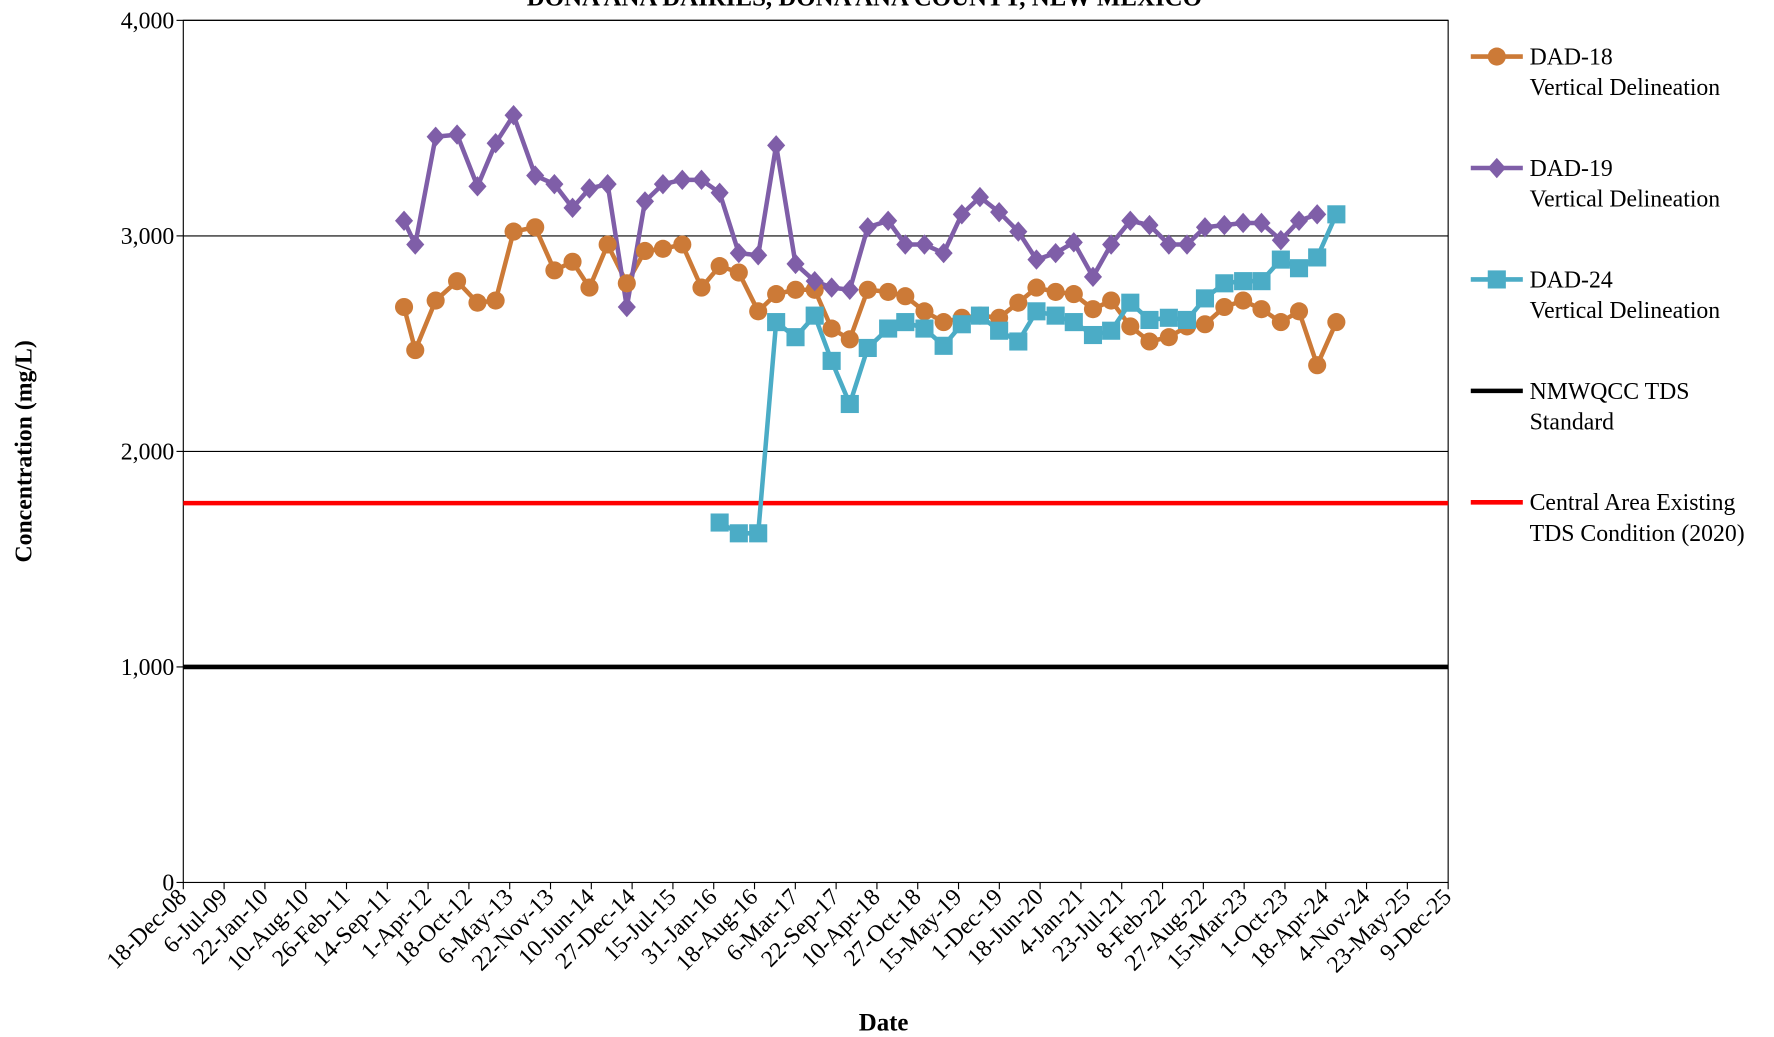 Image resolution: width=1774 pixels, height=1037 pixels. What do you see at coordinates (1496, 279) in the screenshot?
I see `legend-marker` at bounding box center [1496, 279].